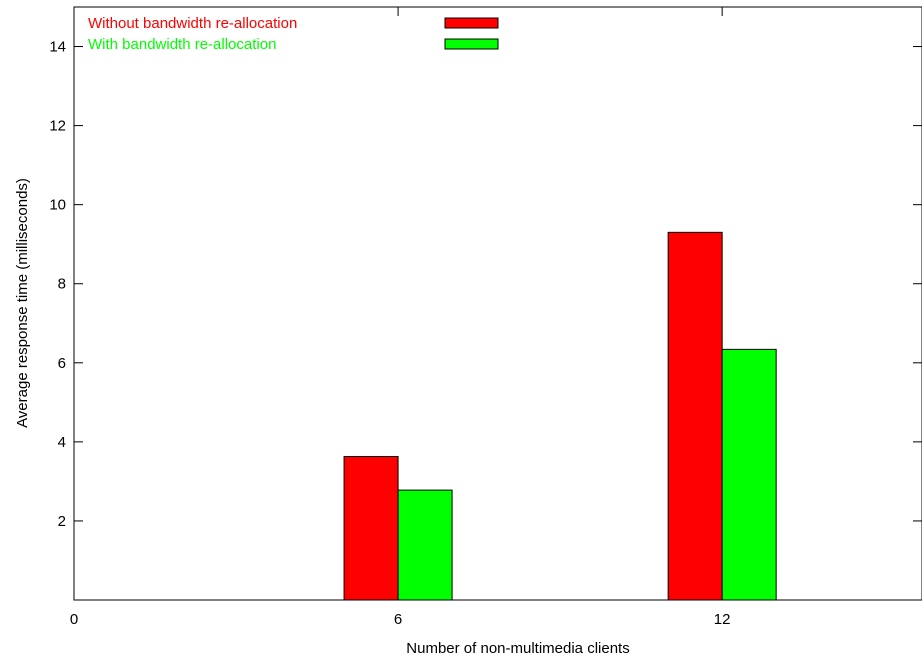 The width and height of the screenshot is (922, 658). What do you see at coordinates (57, 47) in the screenshot?
I see `y-tick-label: 14` at bounding box center [57, 47].